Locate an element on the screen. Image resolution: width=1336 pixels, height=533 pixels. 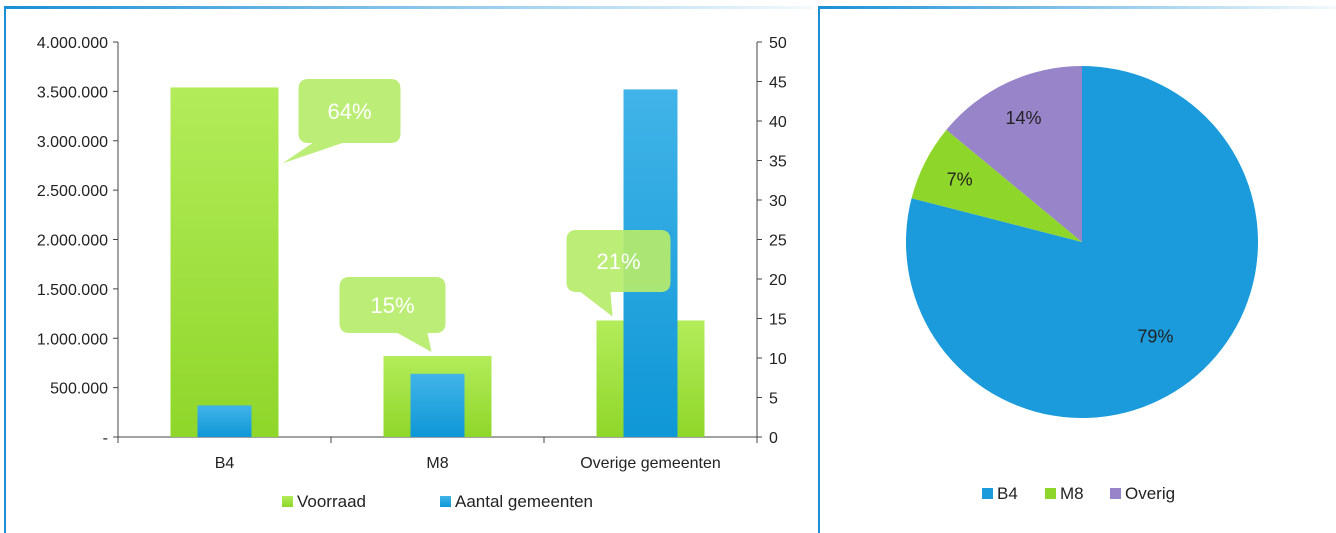
left-y-tick-label: 2.500.000 is located at coordinates (72, 191).